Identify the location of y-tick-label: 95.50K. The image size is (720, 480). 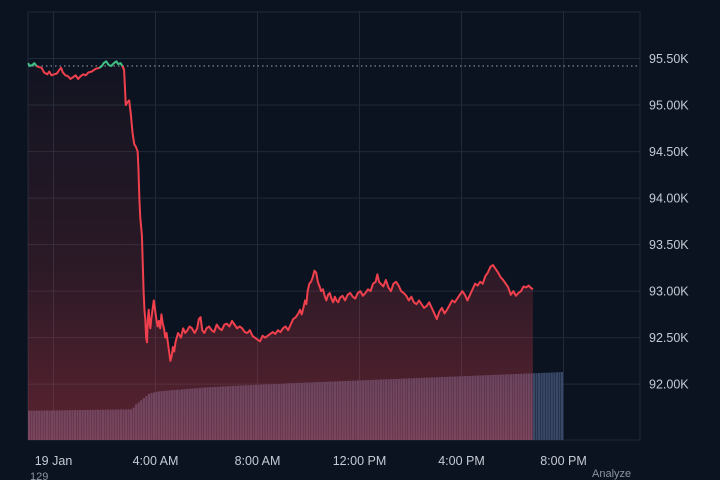
(669, 59).